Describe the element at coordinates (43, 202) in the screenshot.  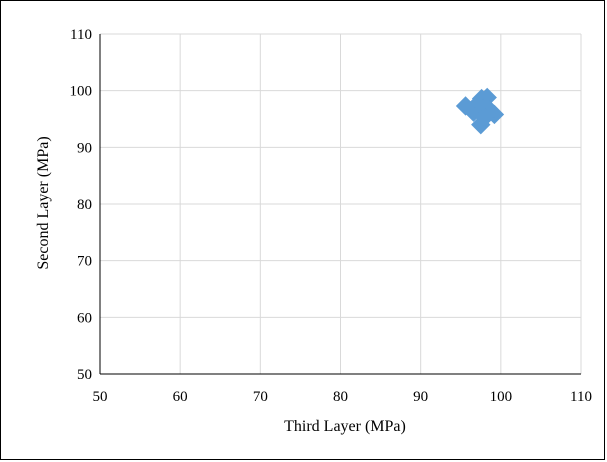
I see `y-axis-title: Second Layer (MPa)` at that location.